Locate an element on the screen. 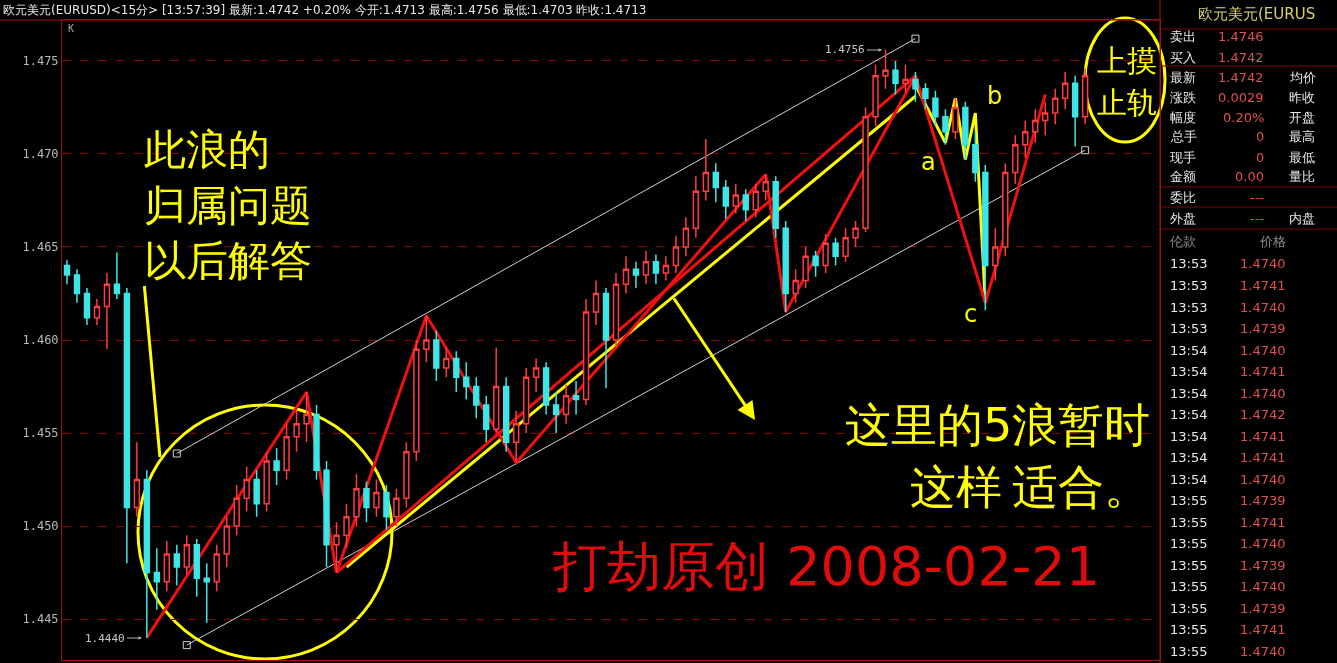  annotation: 适合。 is located at coordinates (1081, 487).